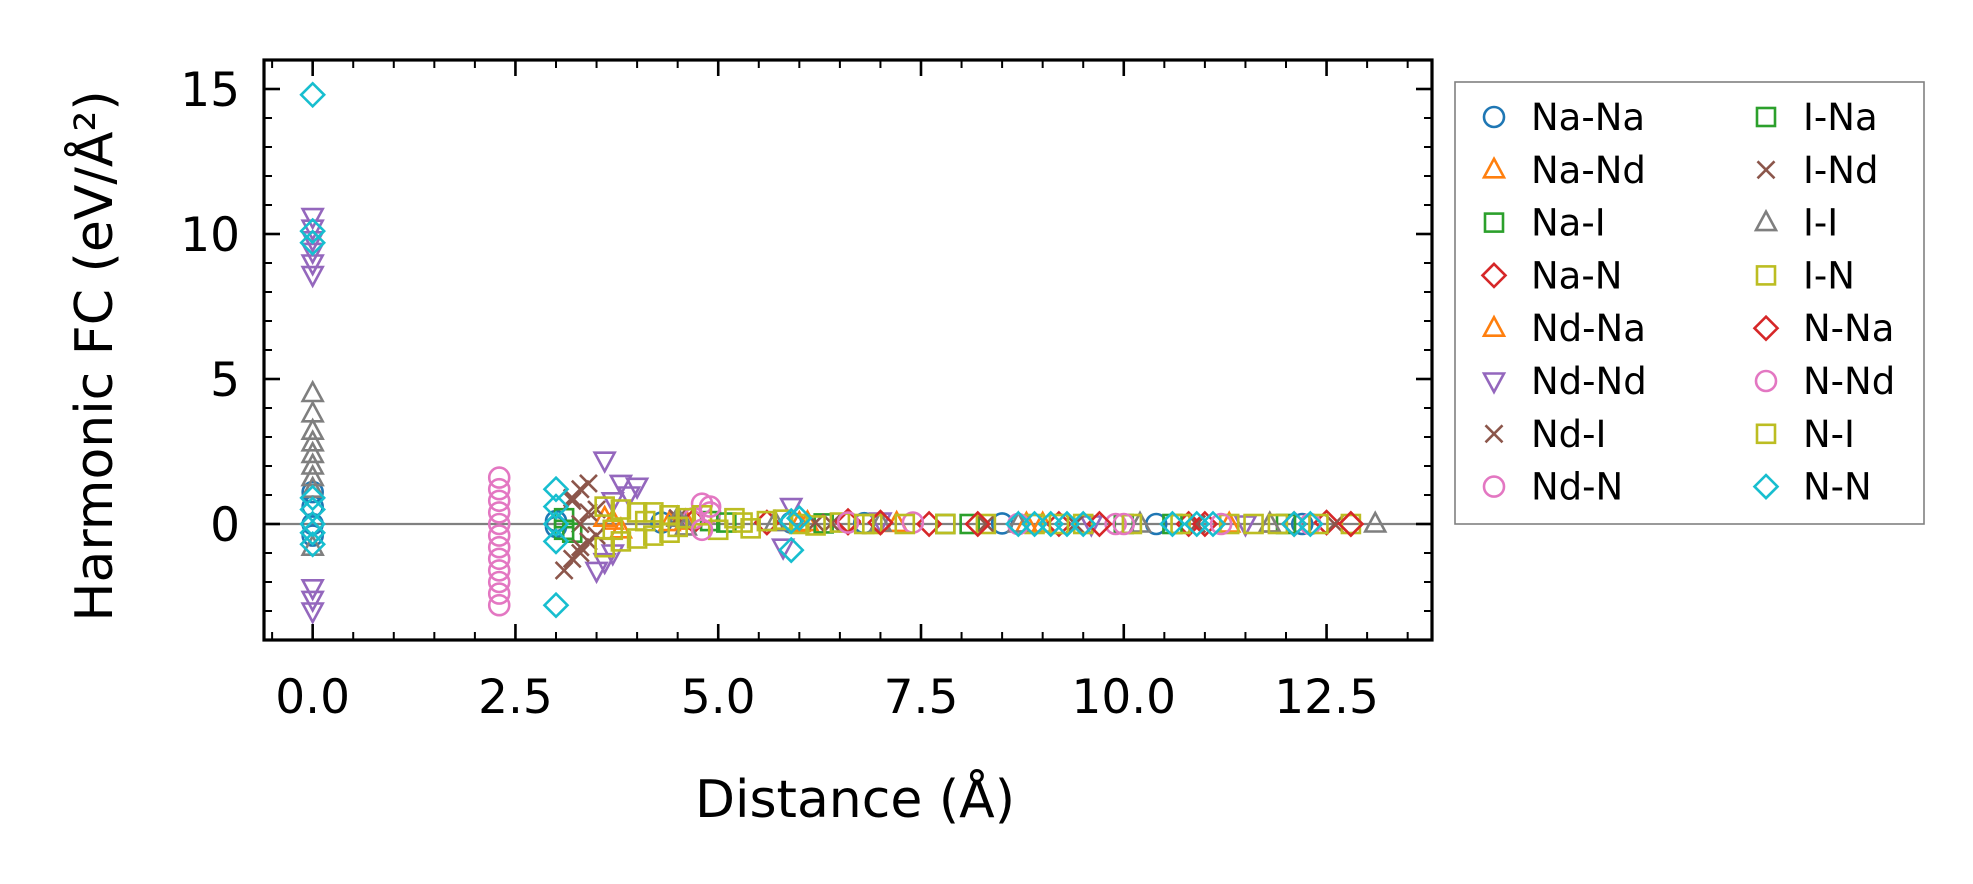  Describe the element at coordinates (1494, 486) in the screenshot. I see `legend-marker-nd-n` at that location.